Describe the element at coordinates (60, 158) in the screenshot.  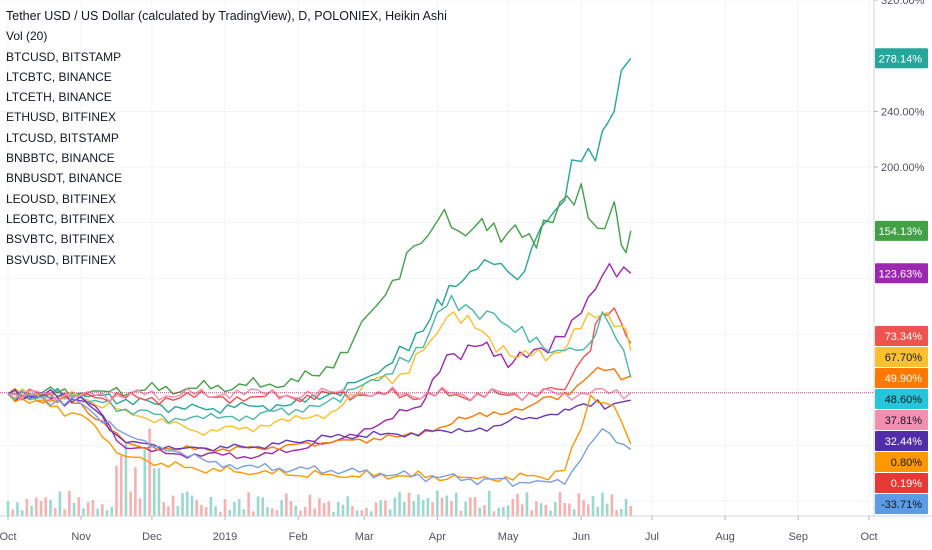
I see `legend-item: BNBBTC, BINANCE` at that location.